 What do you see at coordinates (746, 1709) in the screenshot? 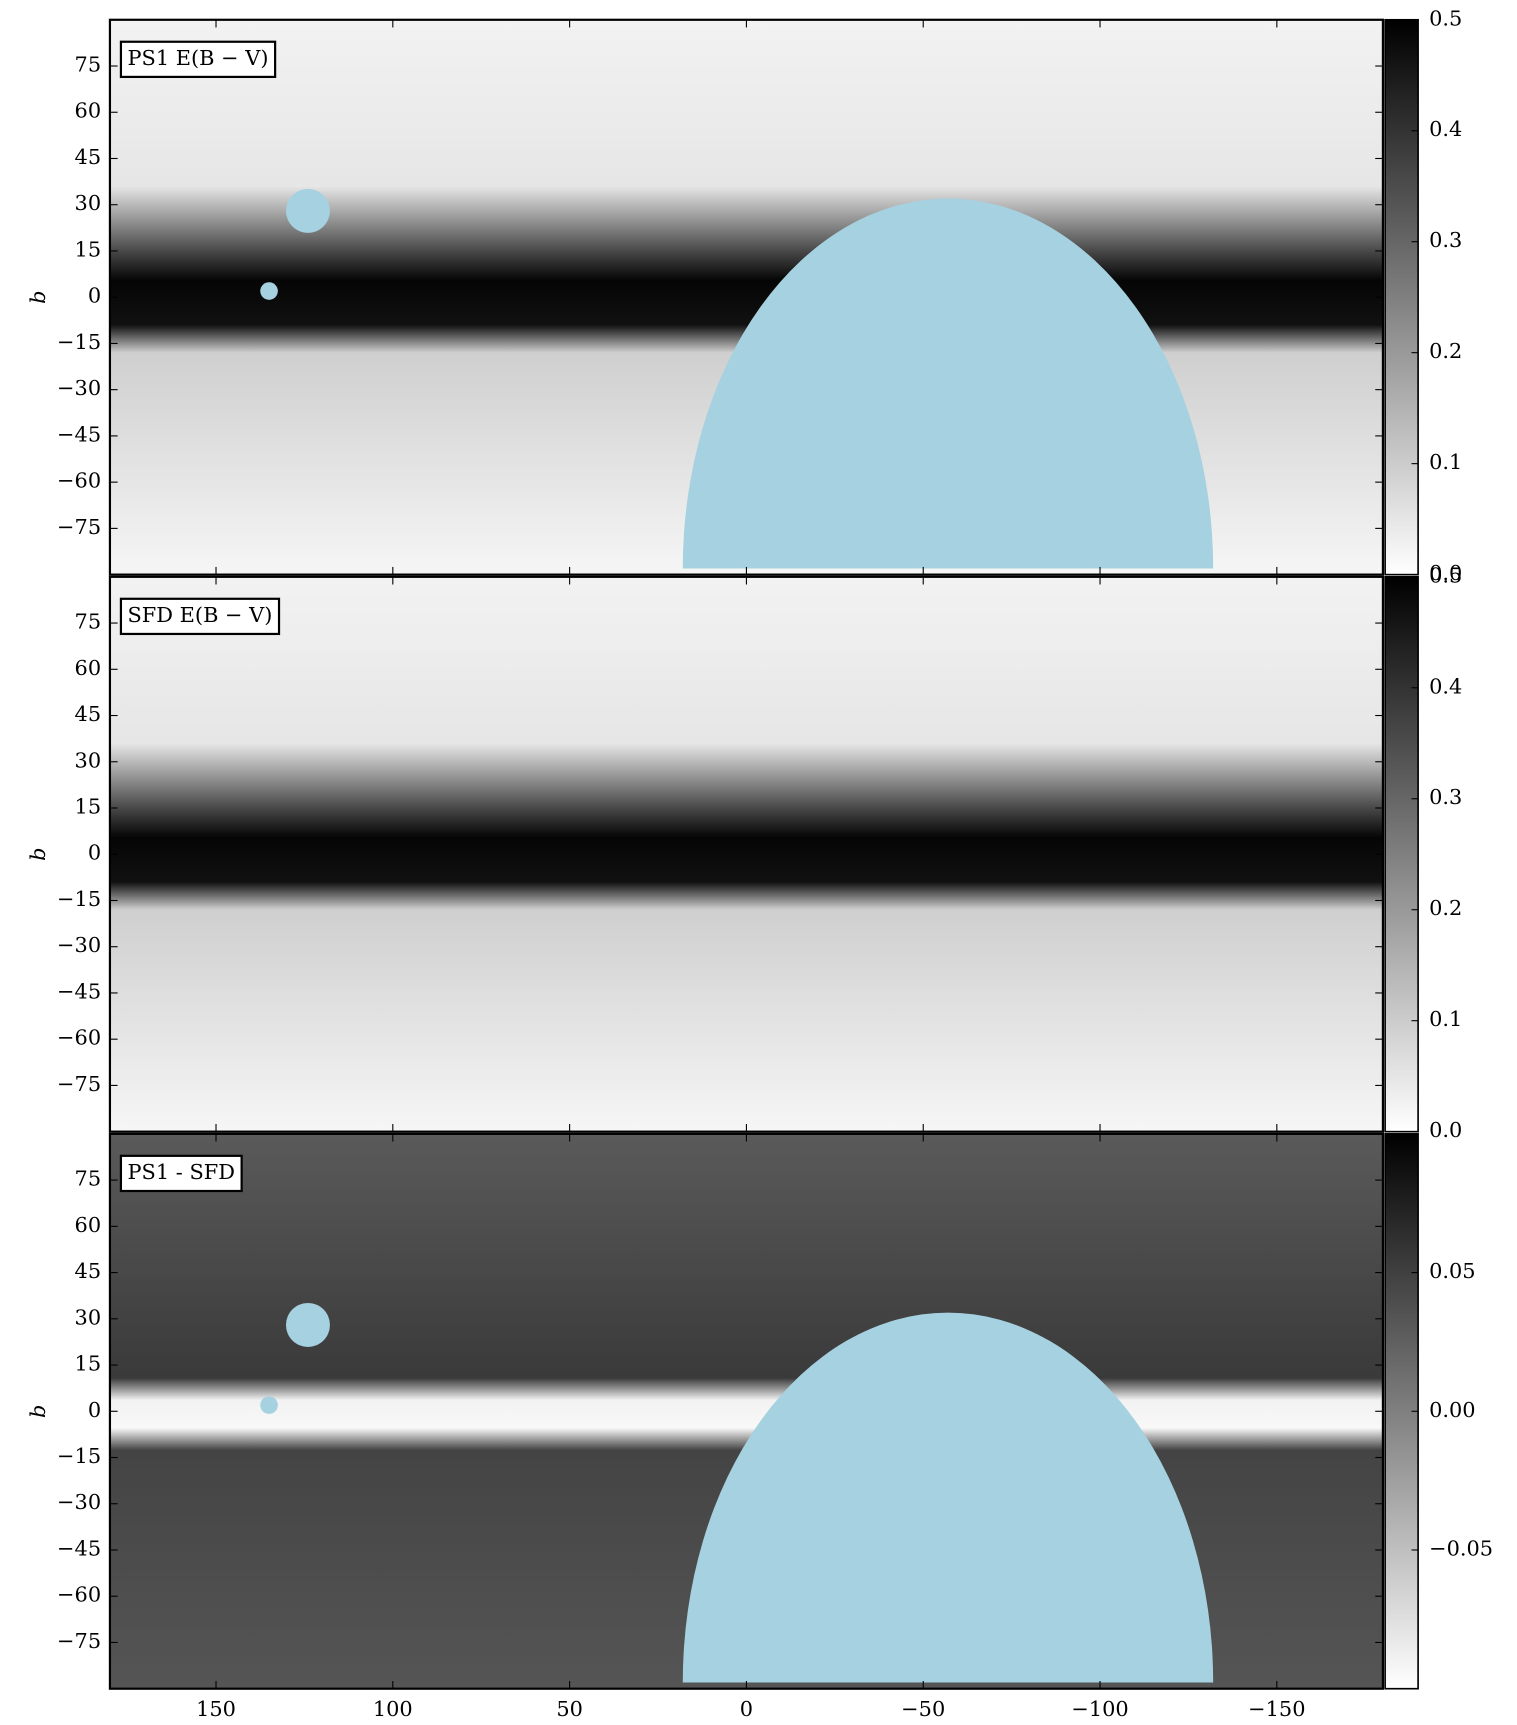
I see `x-tick-label: 0` at bounding box center [746, 1709].